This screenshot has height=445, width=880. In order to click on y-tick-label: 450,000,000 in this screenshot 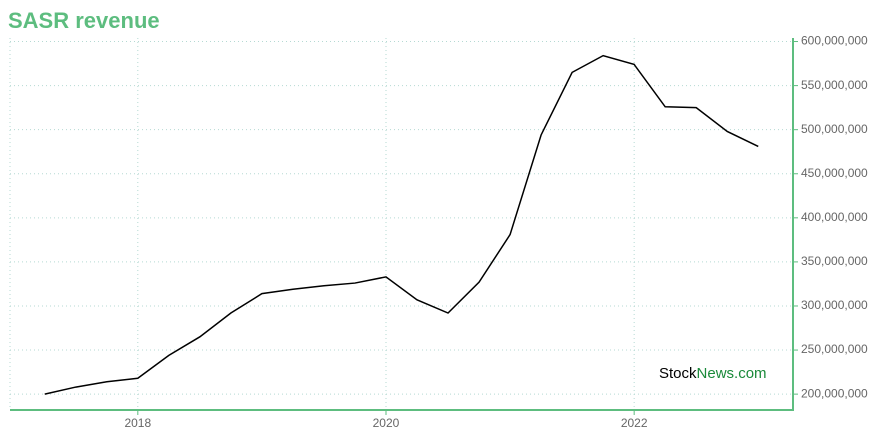, I will do `click(834, 173)`.